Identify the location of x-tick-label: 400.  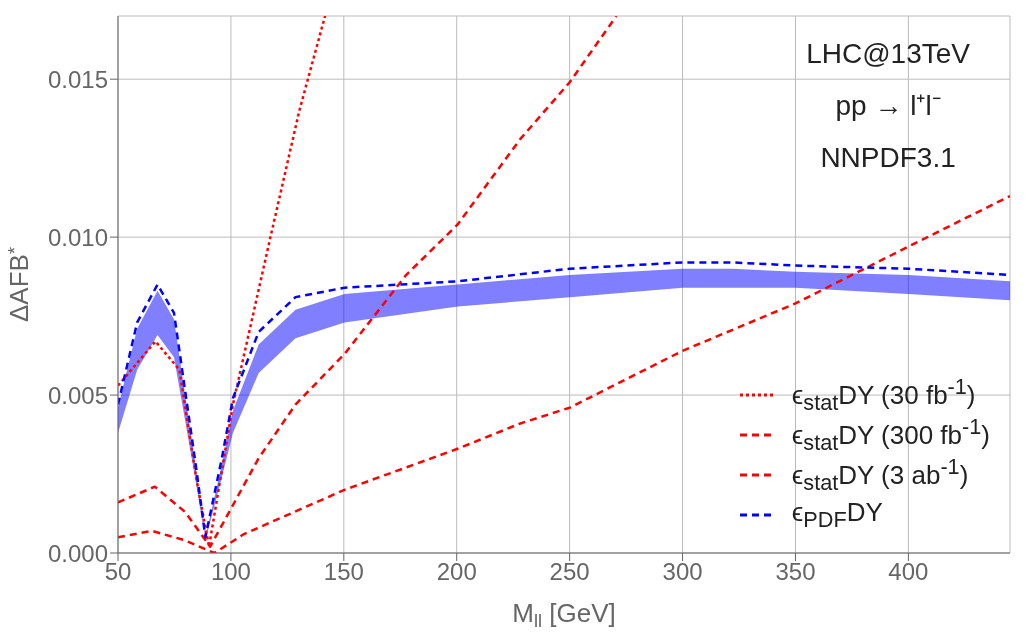
(908, 572).